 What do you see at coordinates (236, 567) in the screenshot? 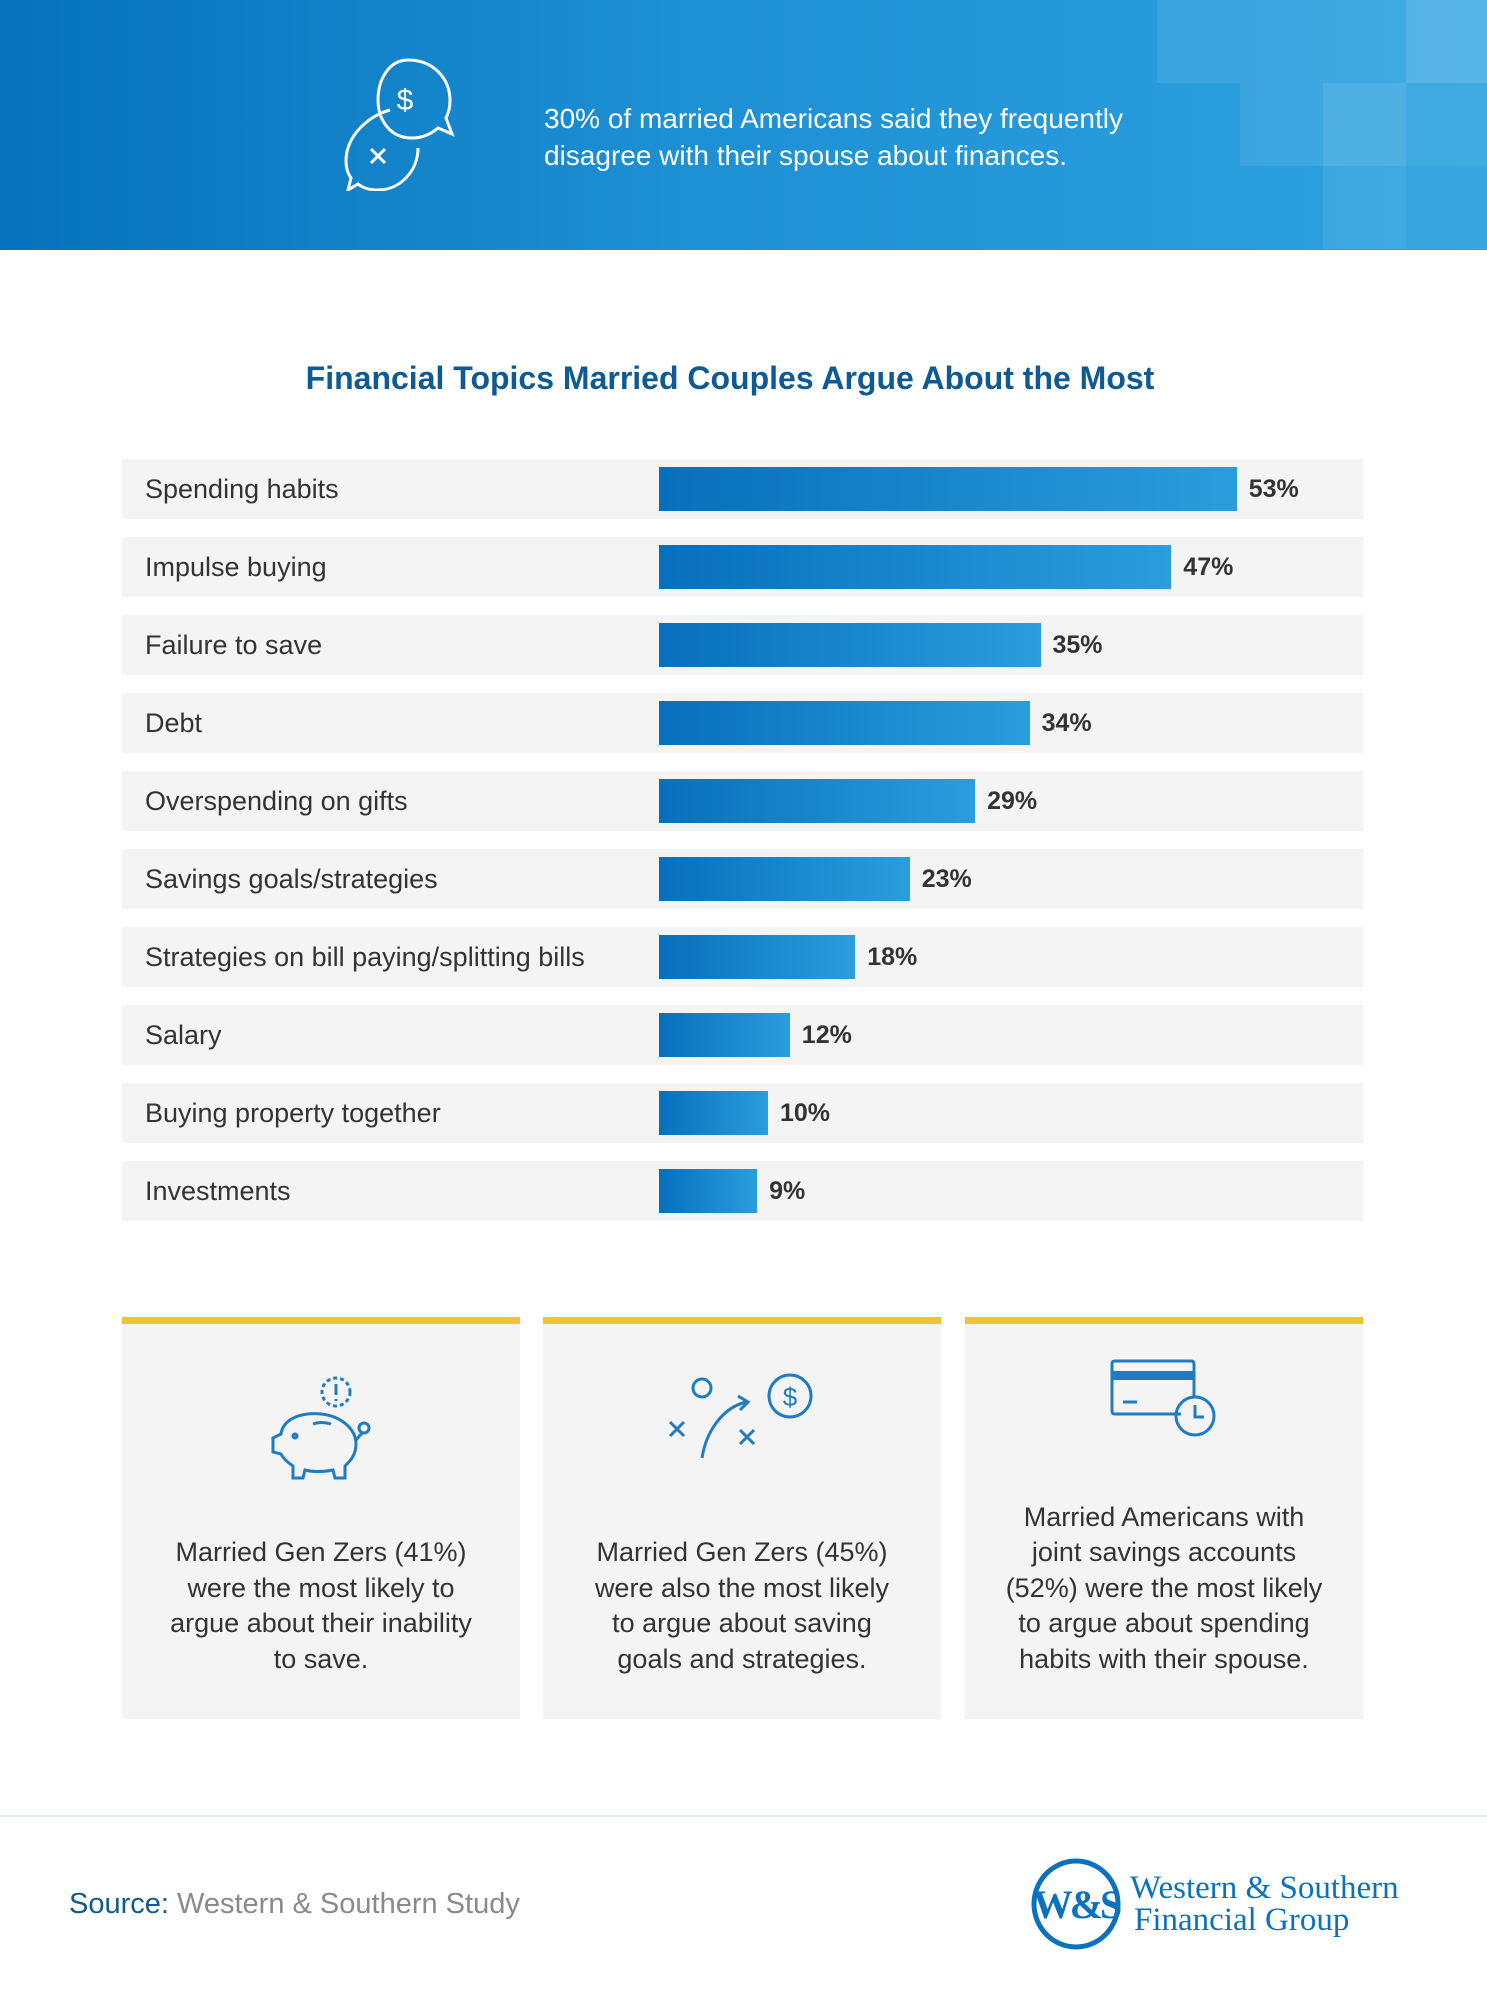
I see `bar-label: Impulse buying` at bounding box center [236, 567].